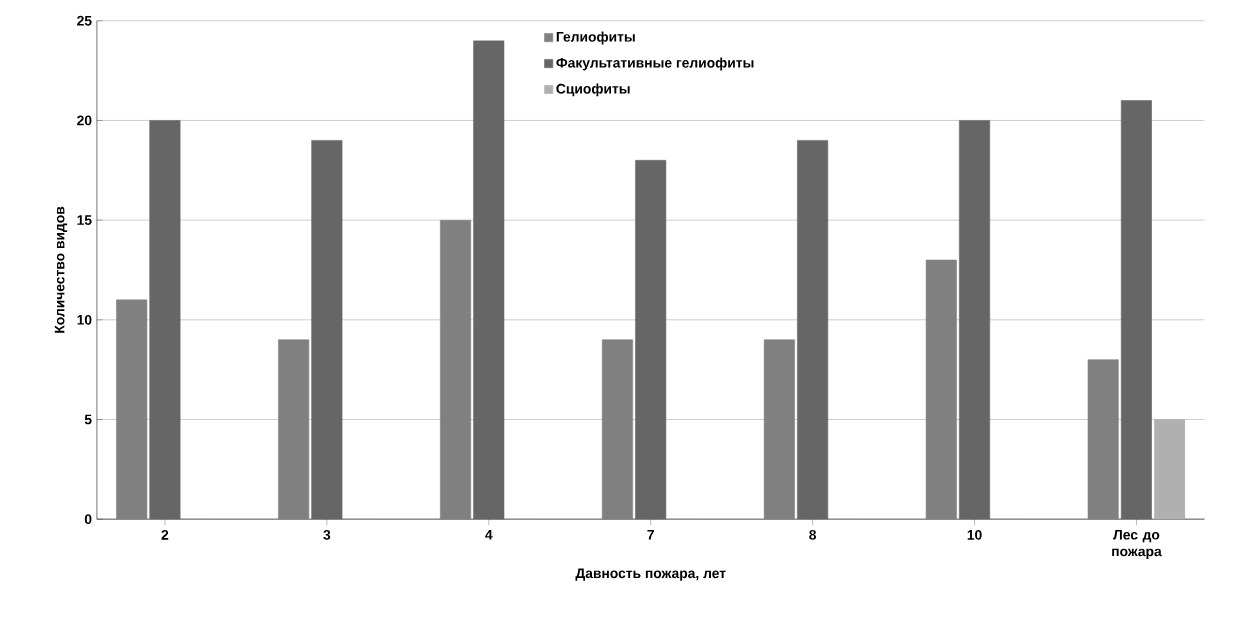 The height and width of the screenshot is (623, 1246). Describe the element at coordinates (595, 38) in the screenshot. I see `legend-label: Гелиофиты` at that location.